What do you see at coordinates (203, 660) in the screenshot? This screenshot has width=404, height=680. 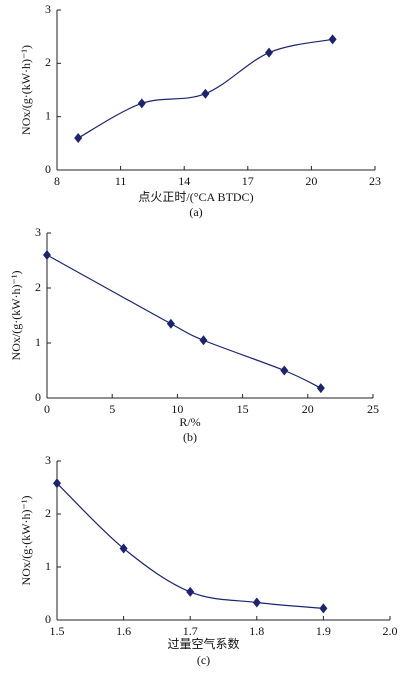 I see `caption: (c)` at bounding box center [203, 660].